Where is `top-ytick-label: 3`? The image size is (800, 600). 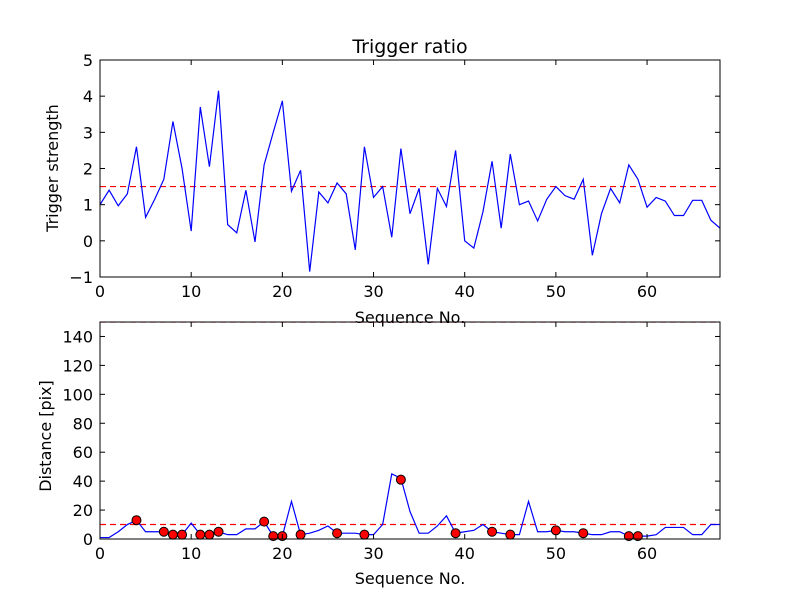
top-ytick-label: 3 is located at coordinates (88, 132).